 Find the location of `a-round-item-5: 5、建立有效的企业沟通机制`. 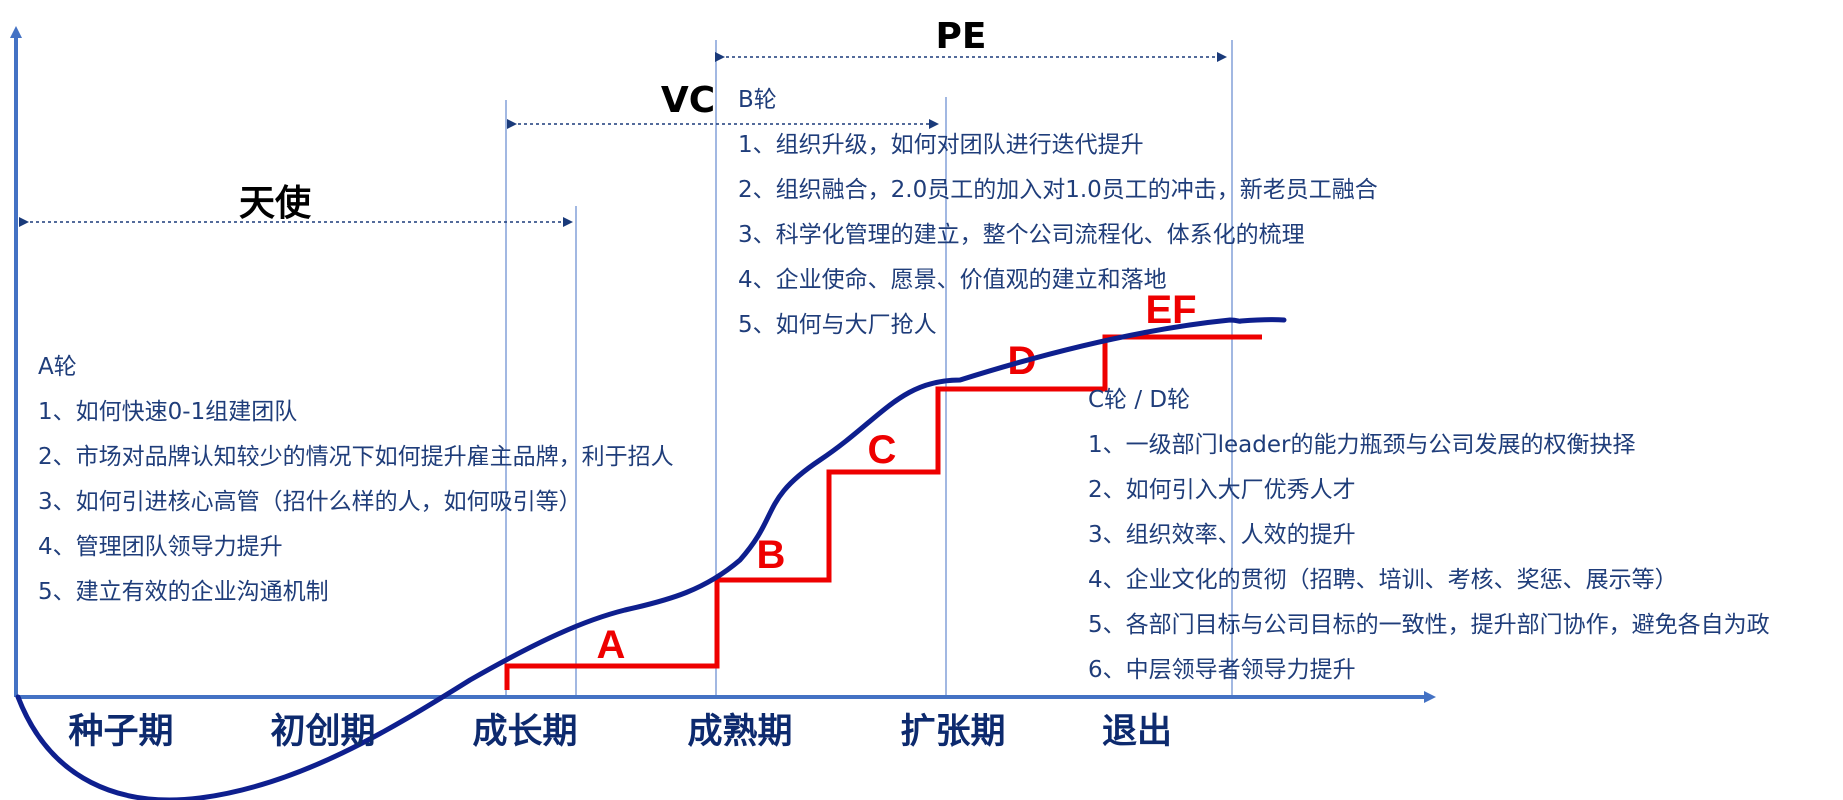

a-round-item-5: 5、建立有效的企业沟通机制 is located at coordinates (183, 592).